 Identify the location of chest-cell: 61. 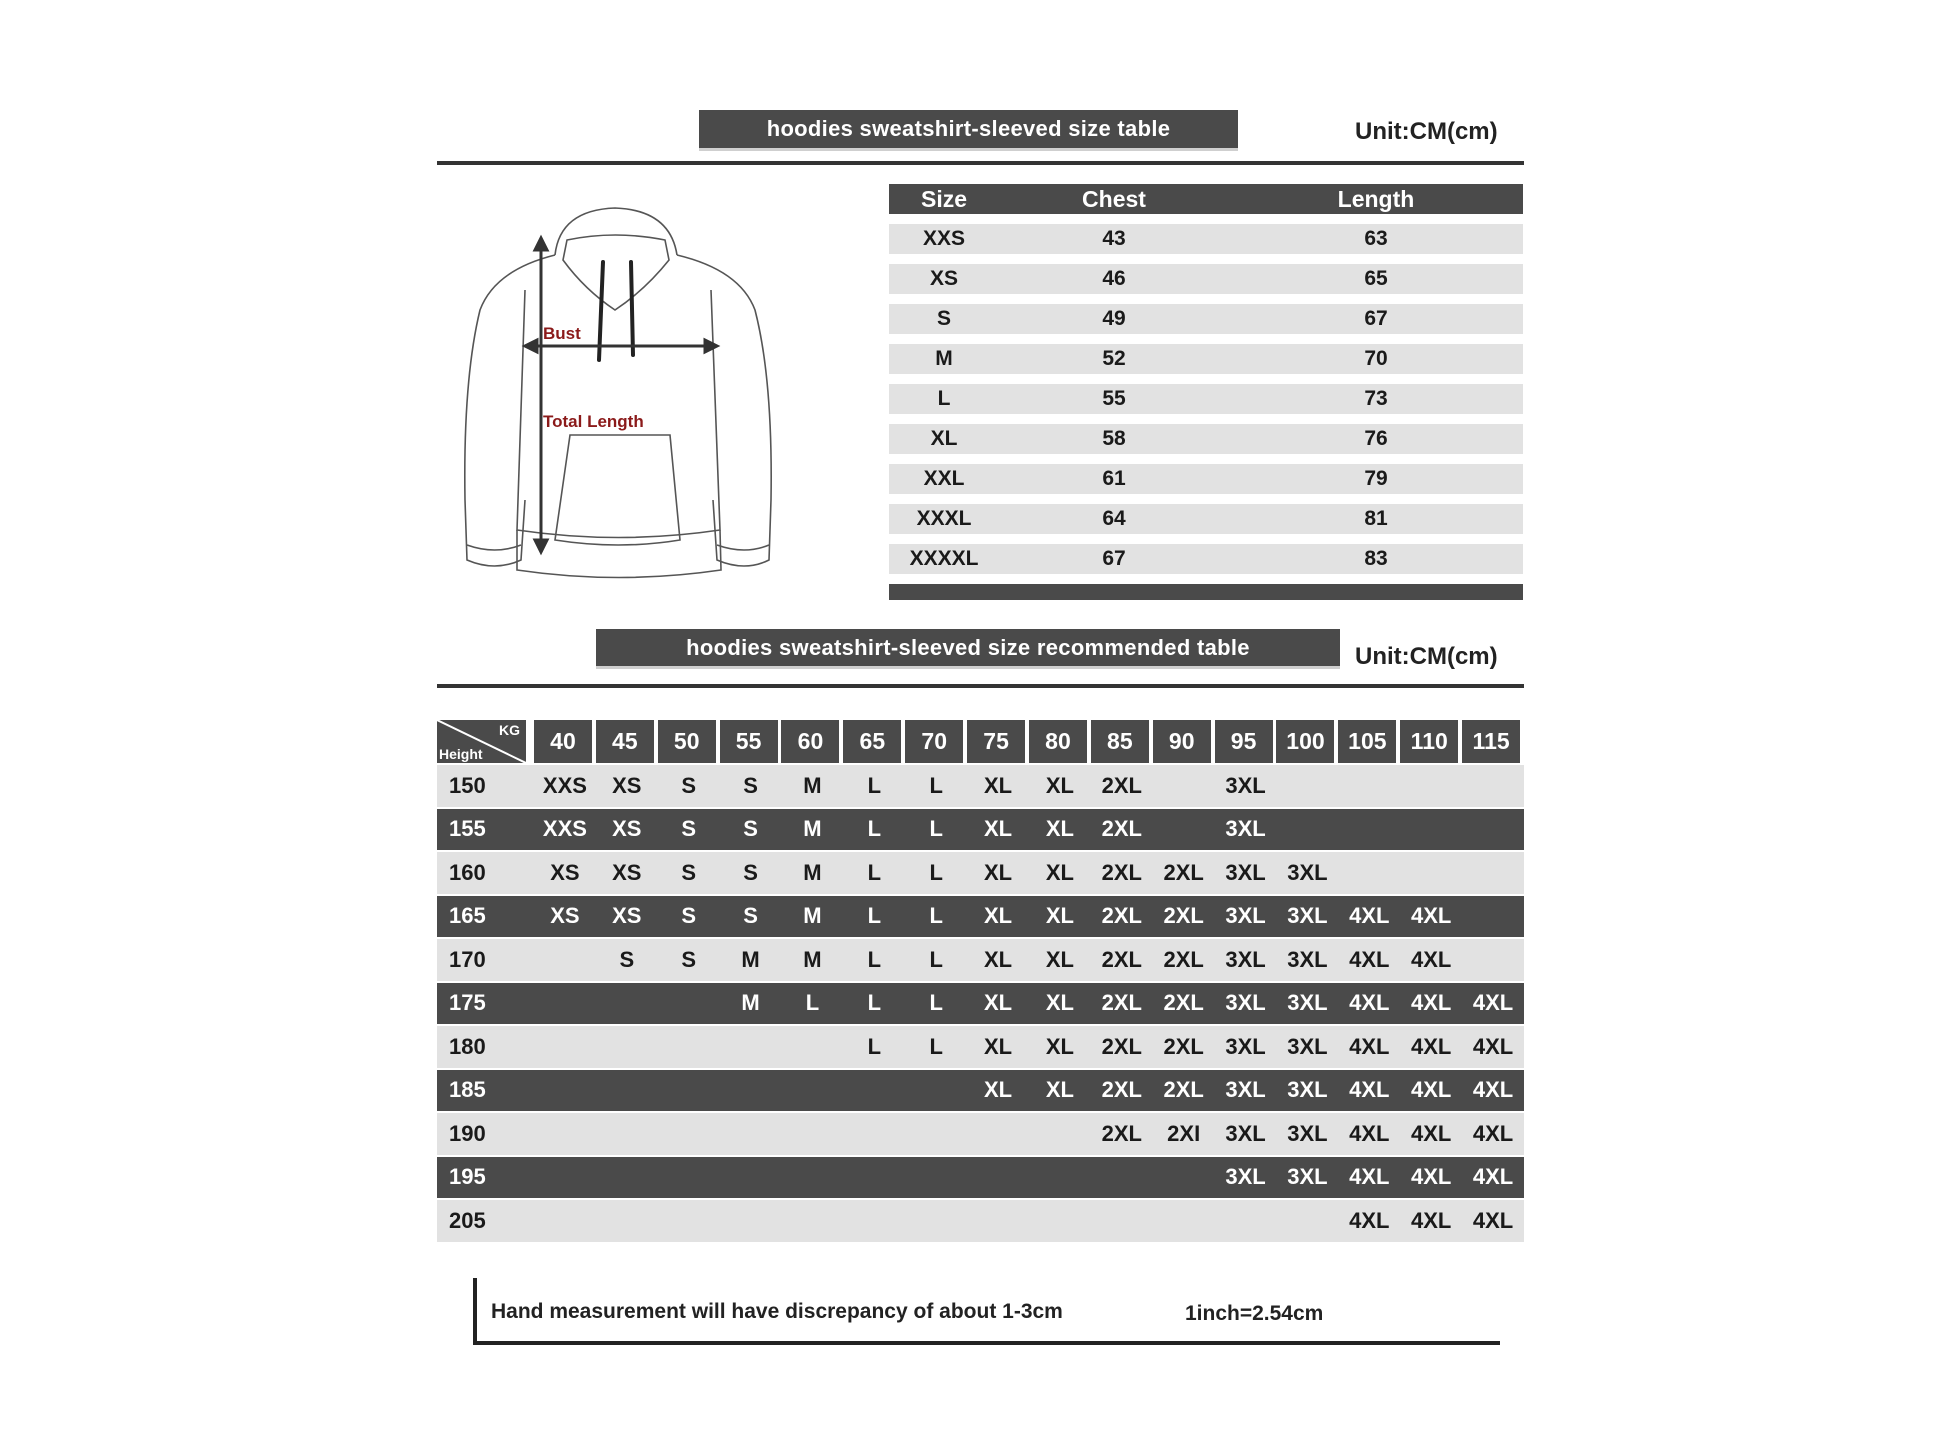
(1114, 478).